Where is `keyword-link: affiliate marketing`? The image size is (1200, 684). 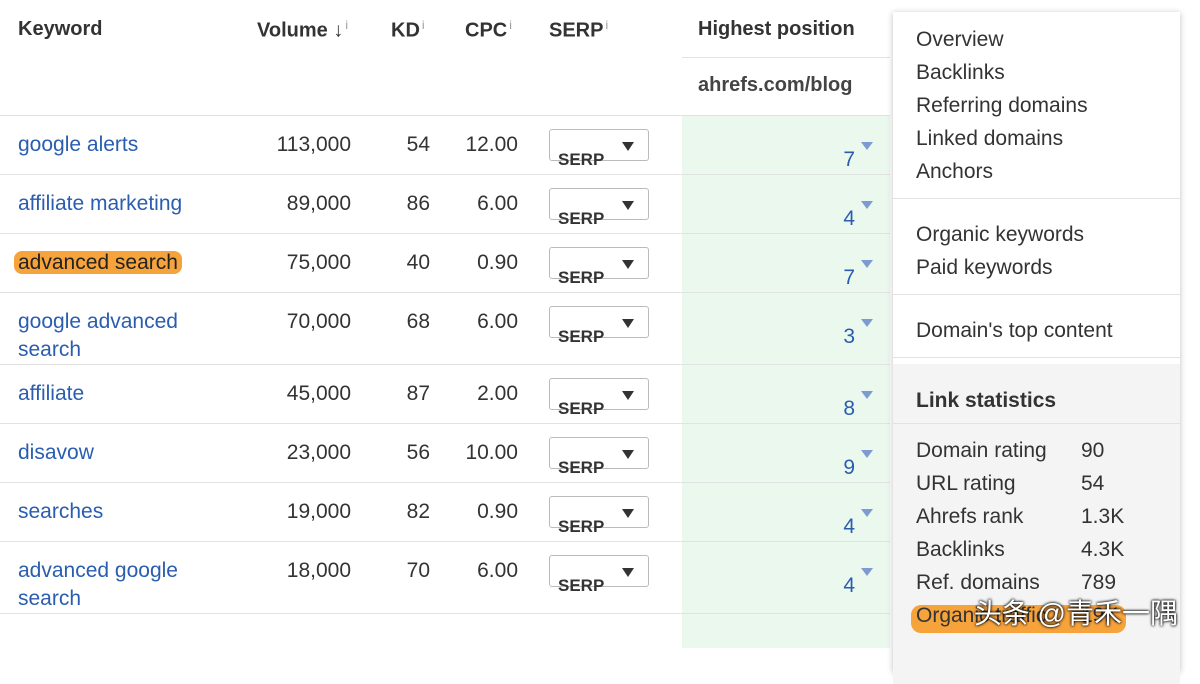
keyword-link: affiliate marketing is located at coordinates (100, 203).